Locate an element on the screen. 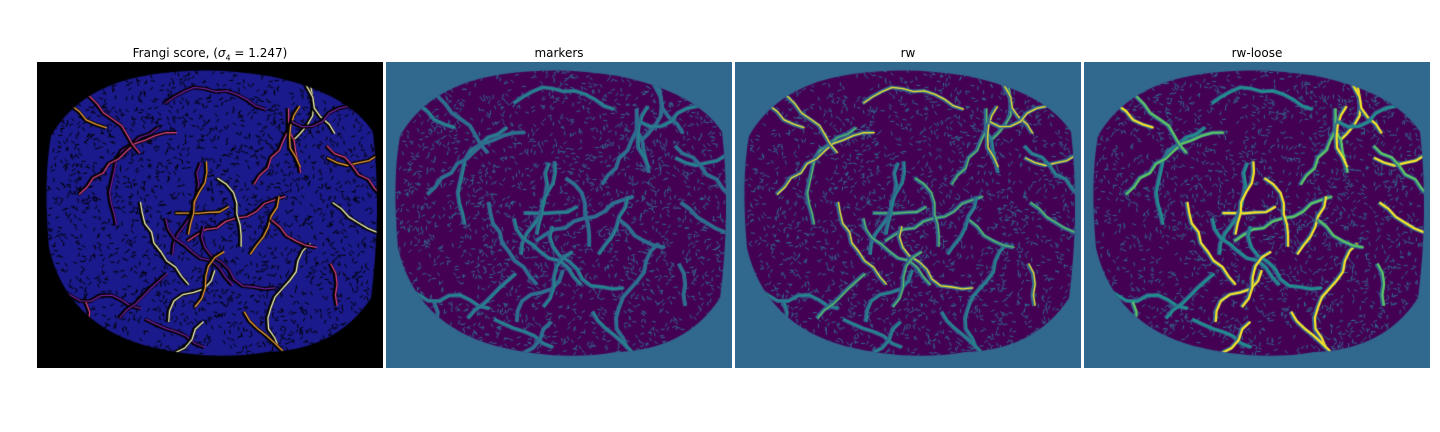  panel-title-frangi: Frangi score, (σ4 = 1.247) is located at coordinates (210, 54).